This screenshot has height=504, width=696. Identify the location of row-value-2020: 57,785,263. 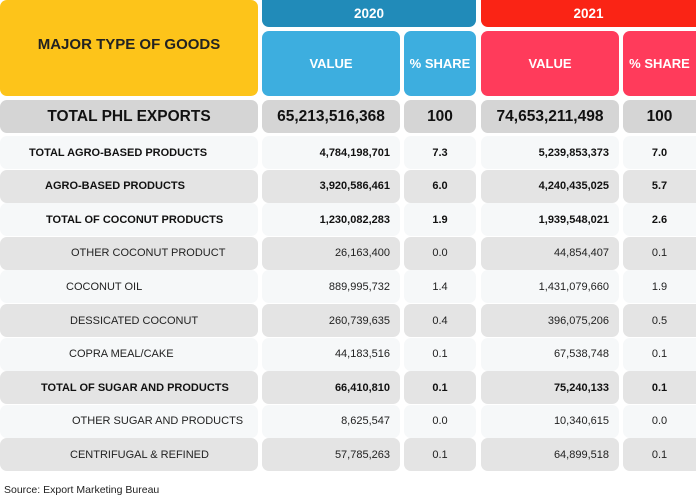
(331, 455).